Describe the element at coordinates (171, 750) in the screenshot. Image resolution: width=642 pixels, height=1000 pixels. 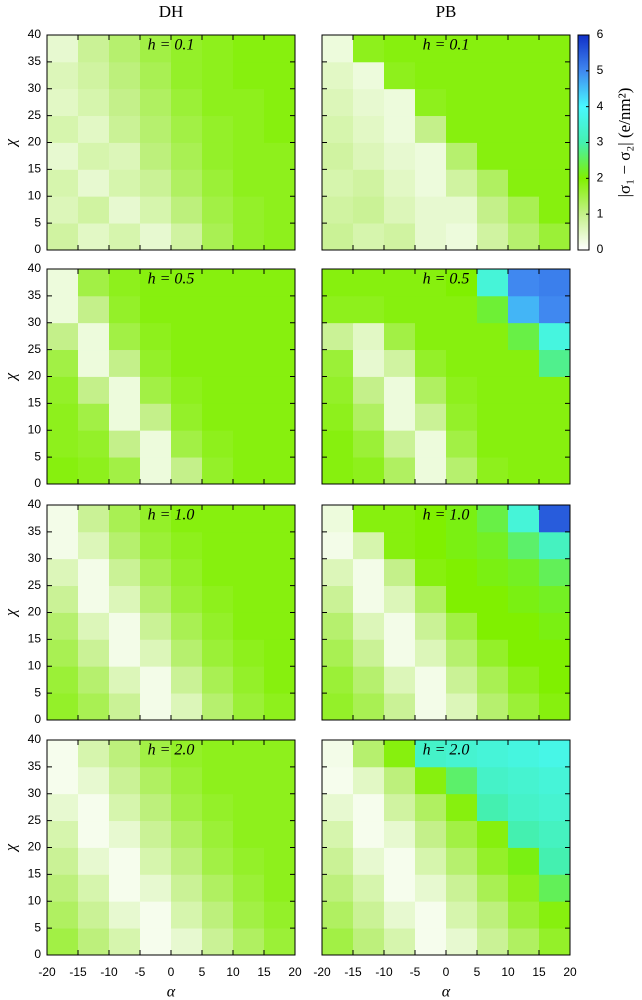
I see `panel-title: h = 2.0` at that location.